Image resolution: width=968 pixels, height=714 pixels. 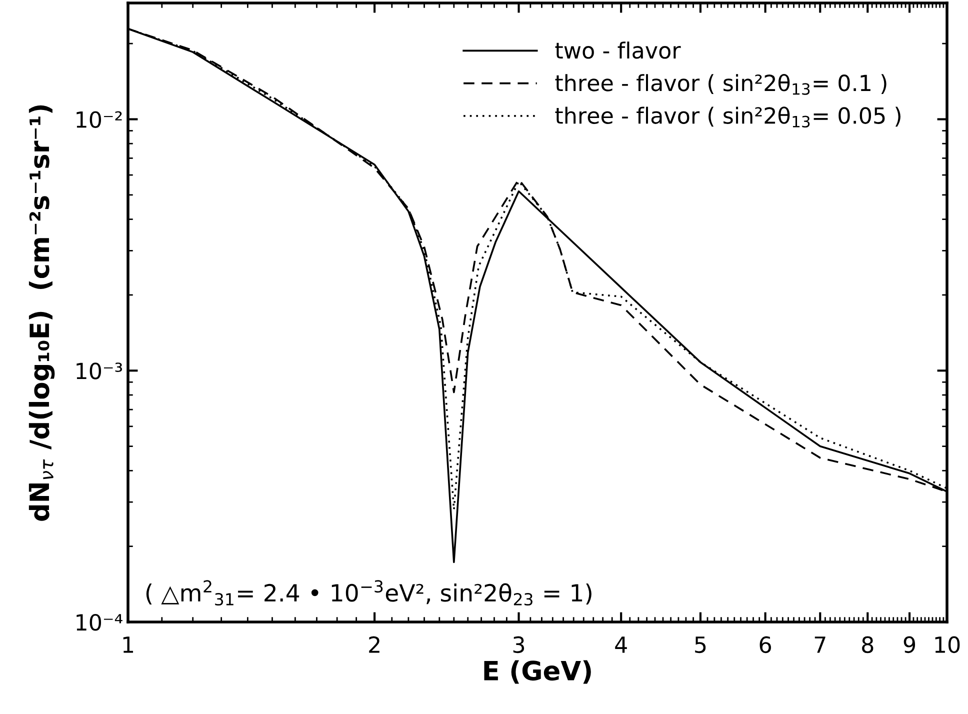 I want to click on x-tick-label: 2, so click(x=374, y=644).